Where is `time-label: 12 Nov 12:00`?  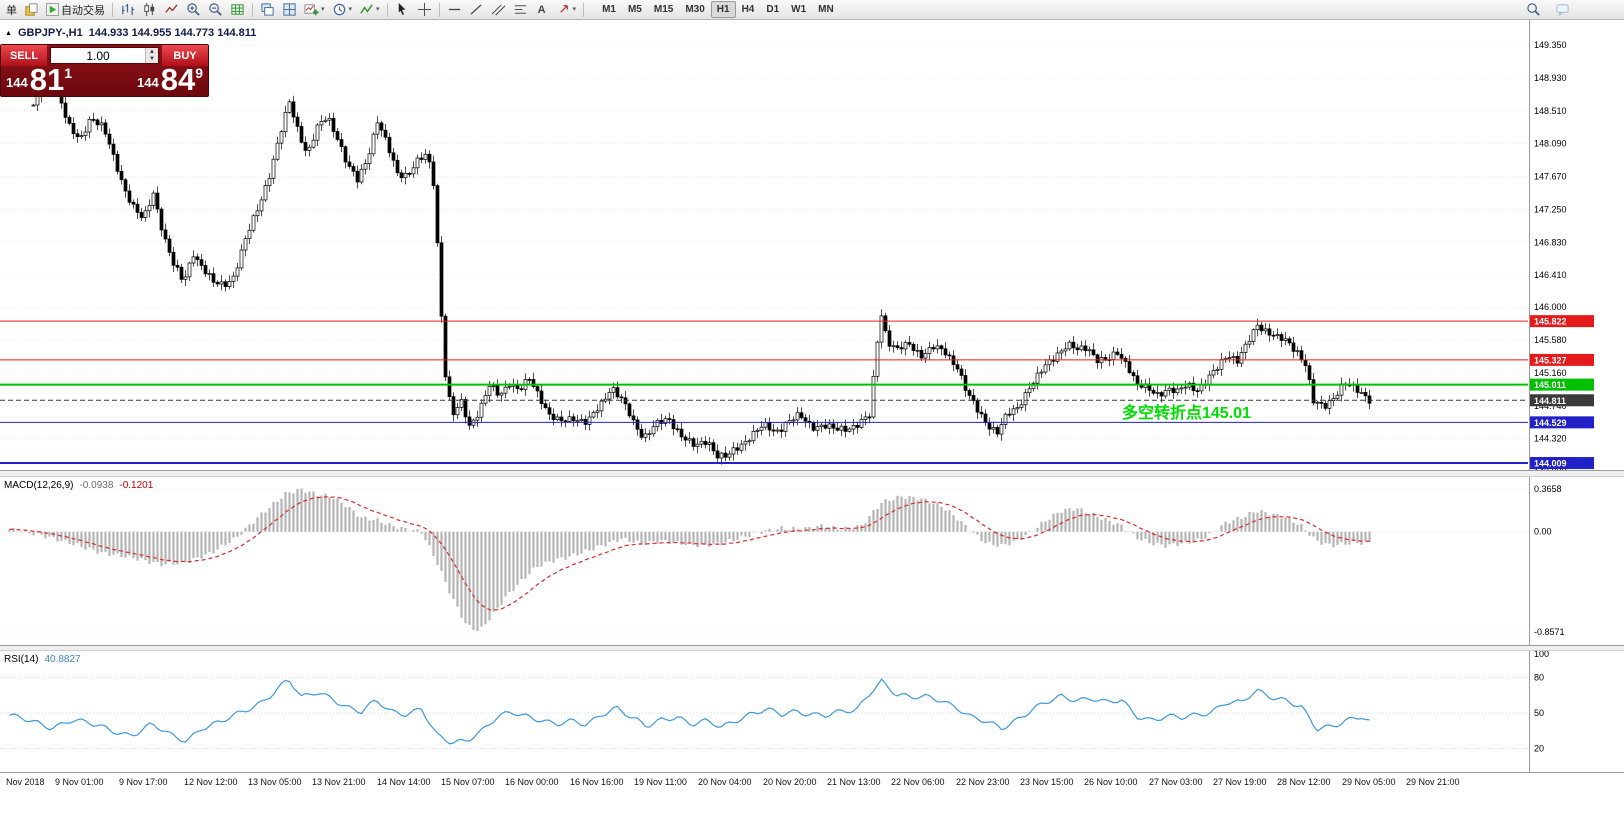
time-label: 12 Nov 12:00 is located at coordinates (211, 782).